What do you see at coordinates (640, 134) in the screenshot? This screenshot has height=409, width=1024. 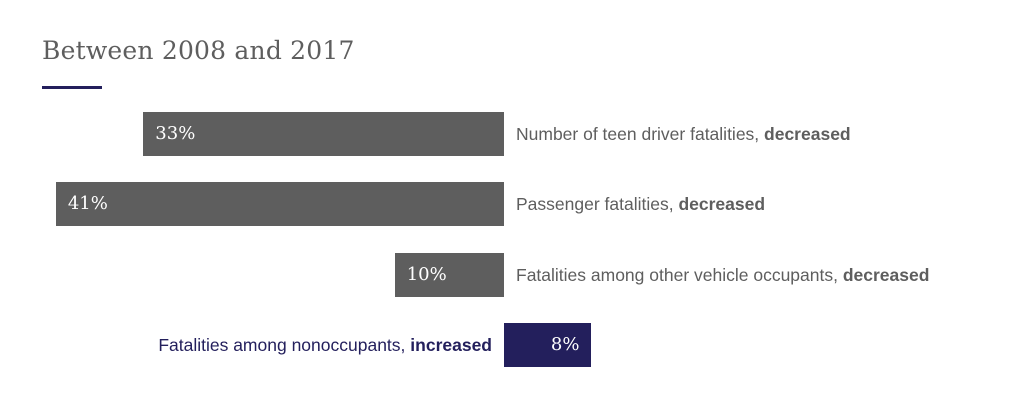 I see `category-text: Number of teen driver fatalities,` at bounding box center [640, 134].